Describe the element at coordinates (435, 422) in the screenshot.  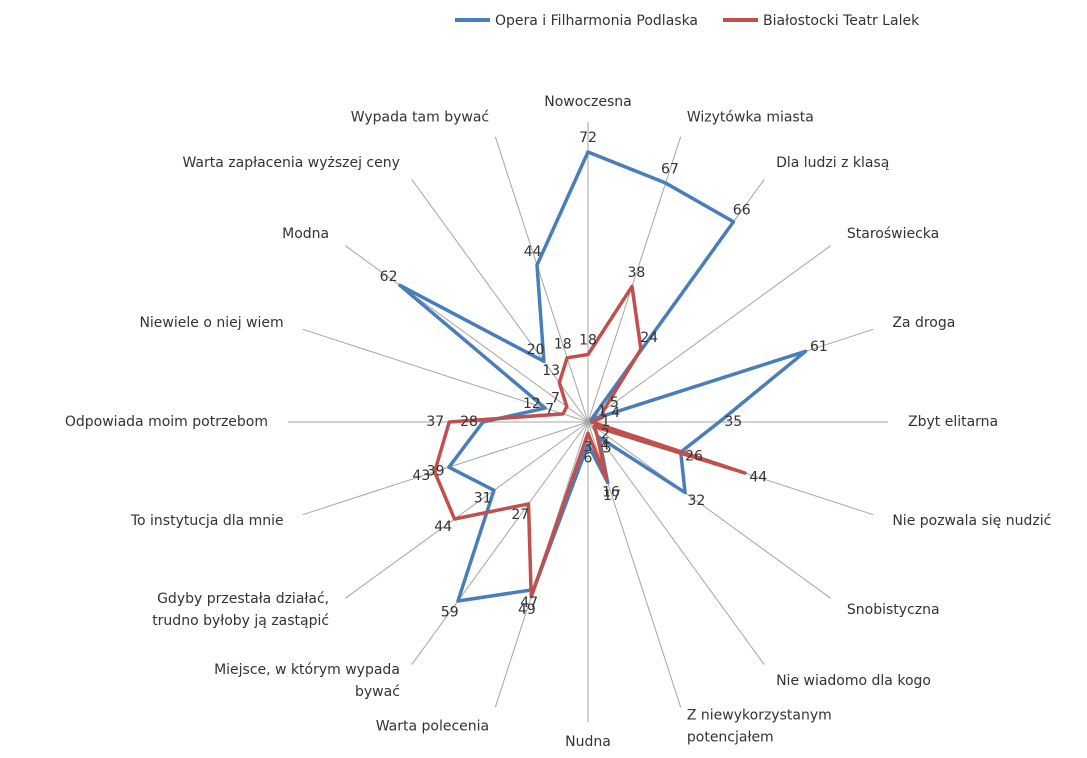
I see `data-label: 37` at that location.